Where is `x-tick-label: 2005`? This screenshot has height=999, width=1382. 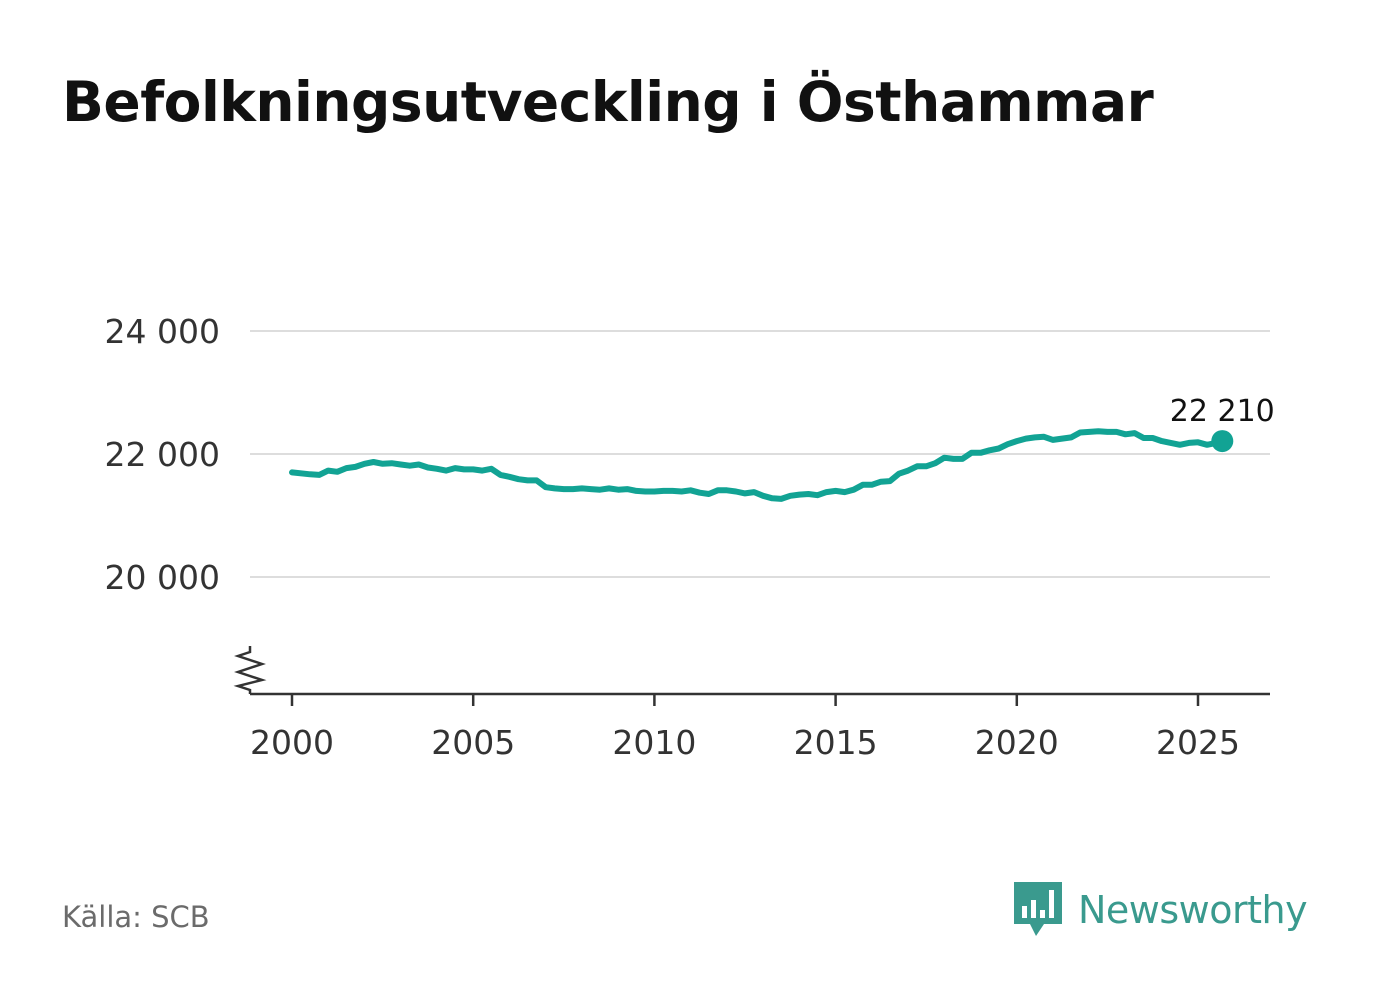 x-tick-label: 2005 is located at coordinates (473, 742).